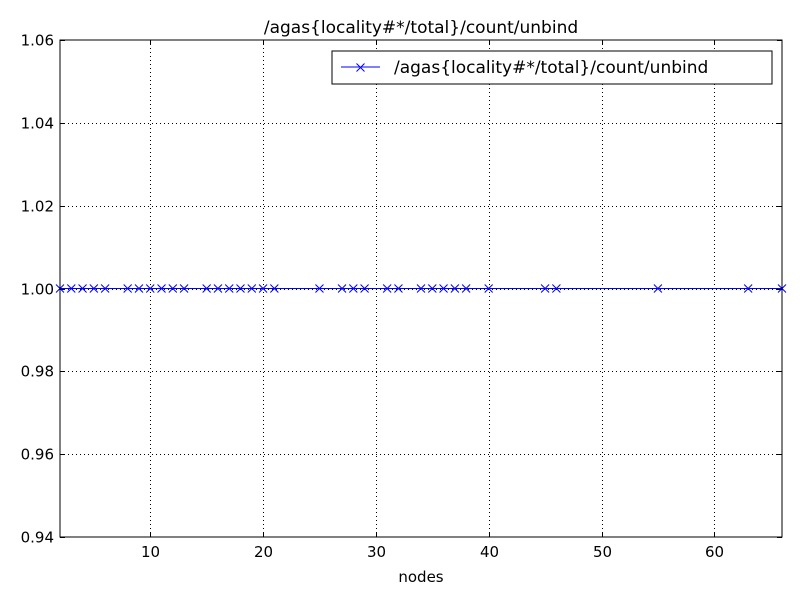 The image size is (800, 604). Describe the element at coordinates (150, 552) in the screenshot. I see `x-tick-label: 10` at that location.